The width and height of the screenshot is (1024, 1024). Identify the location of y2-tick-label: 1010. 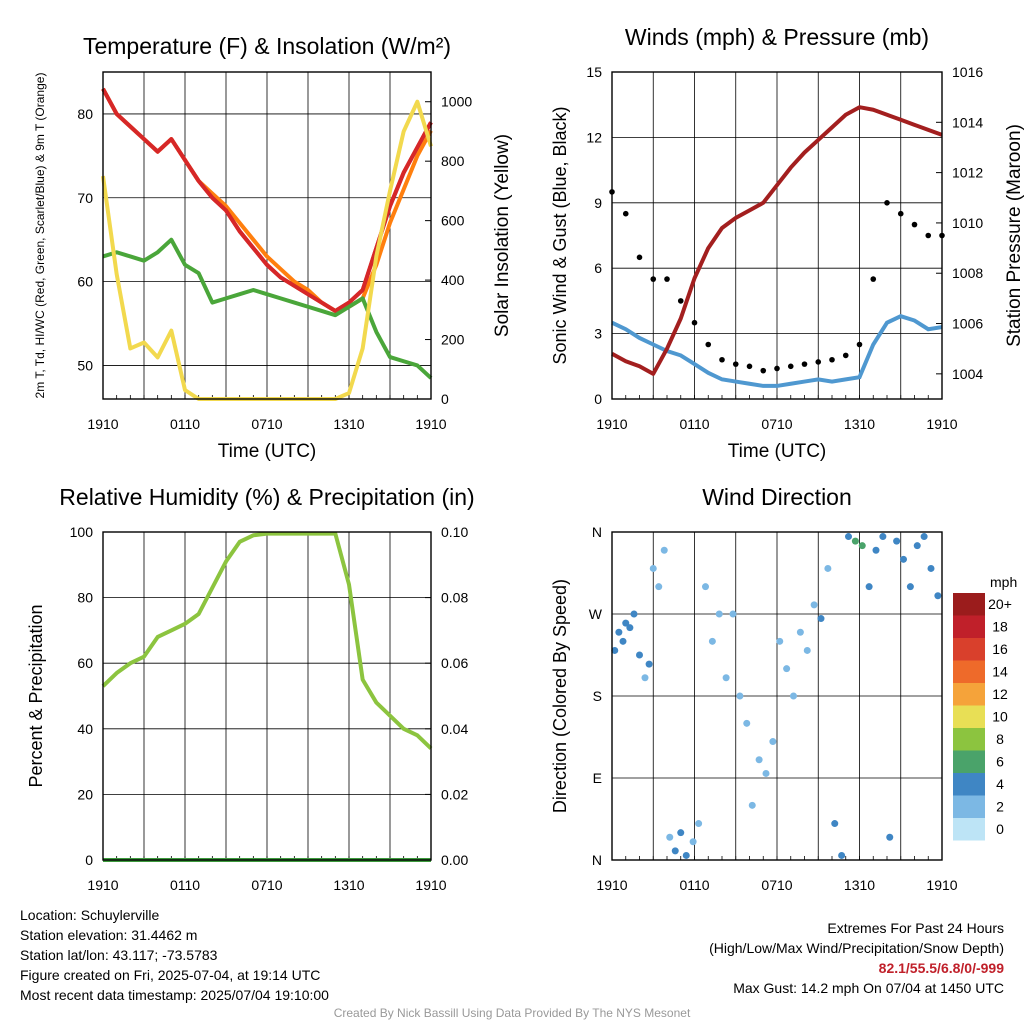
(967, 223).